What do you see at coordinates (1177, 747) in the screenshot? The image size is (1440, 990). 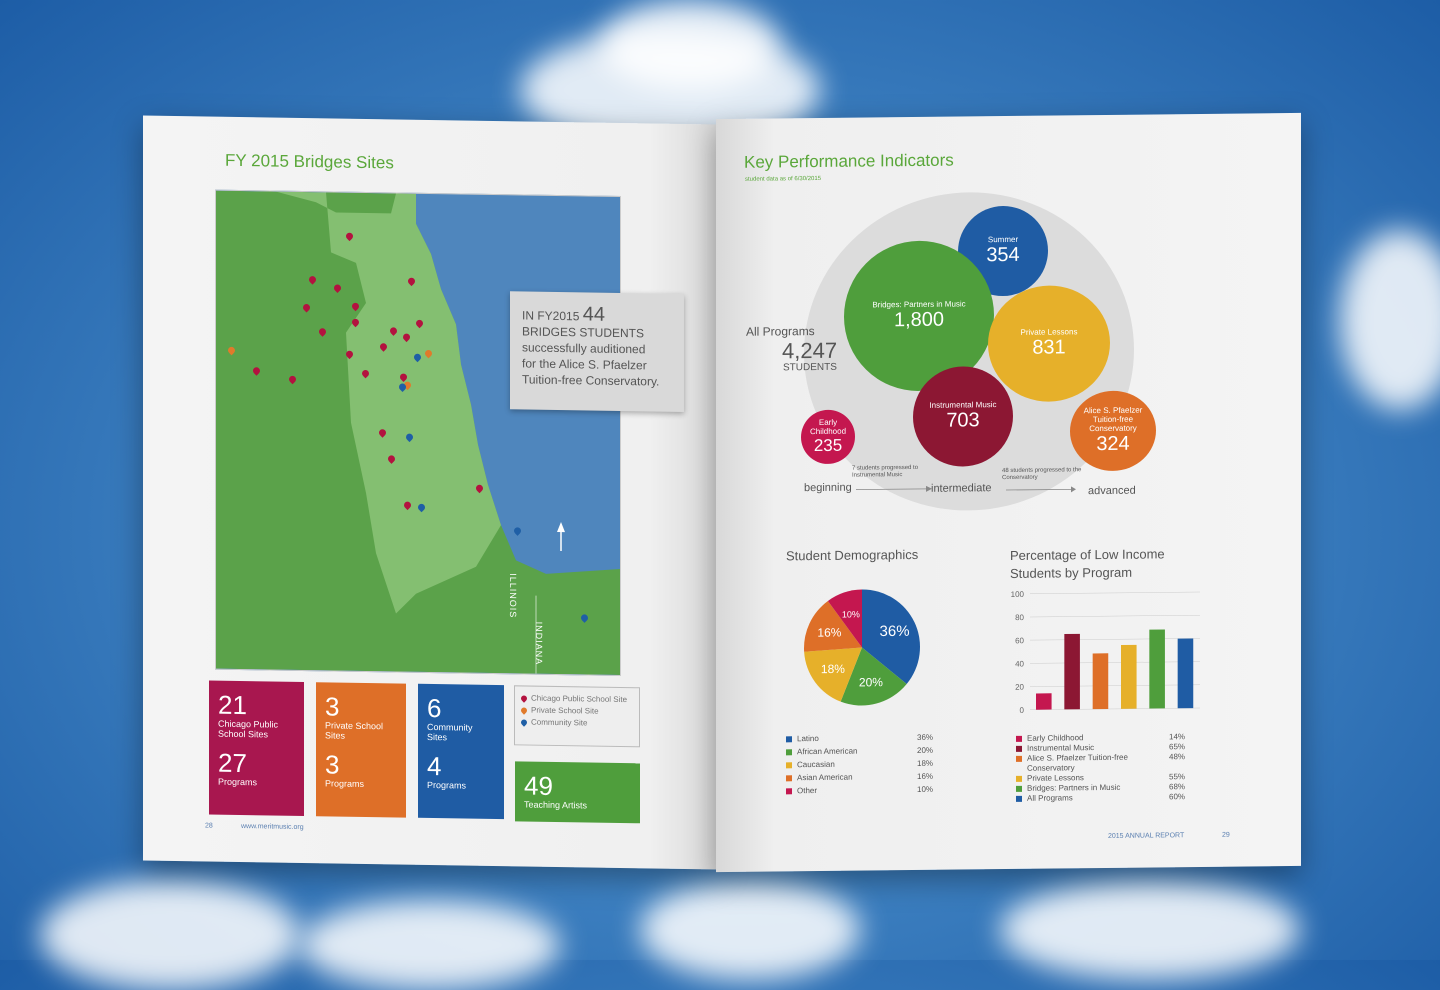 I see `legend-value: 65%` at bounding box center [1177, 747].